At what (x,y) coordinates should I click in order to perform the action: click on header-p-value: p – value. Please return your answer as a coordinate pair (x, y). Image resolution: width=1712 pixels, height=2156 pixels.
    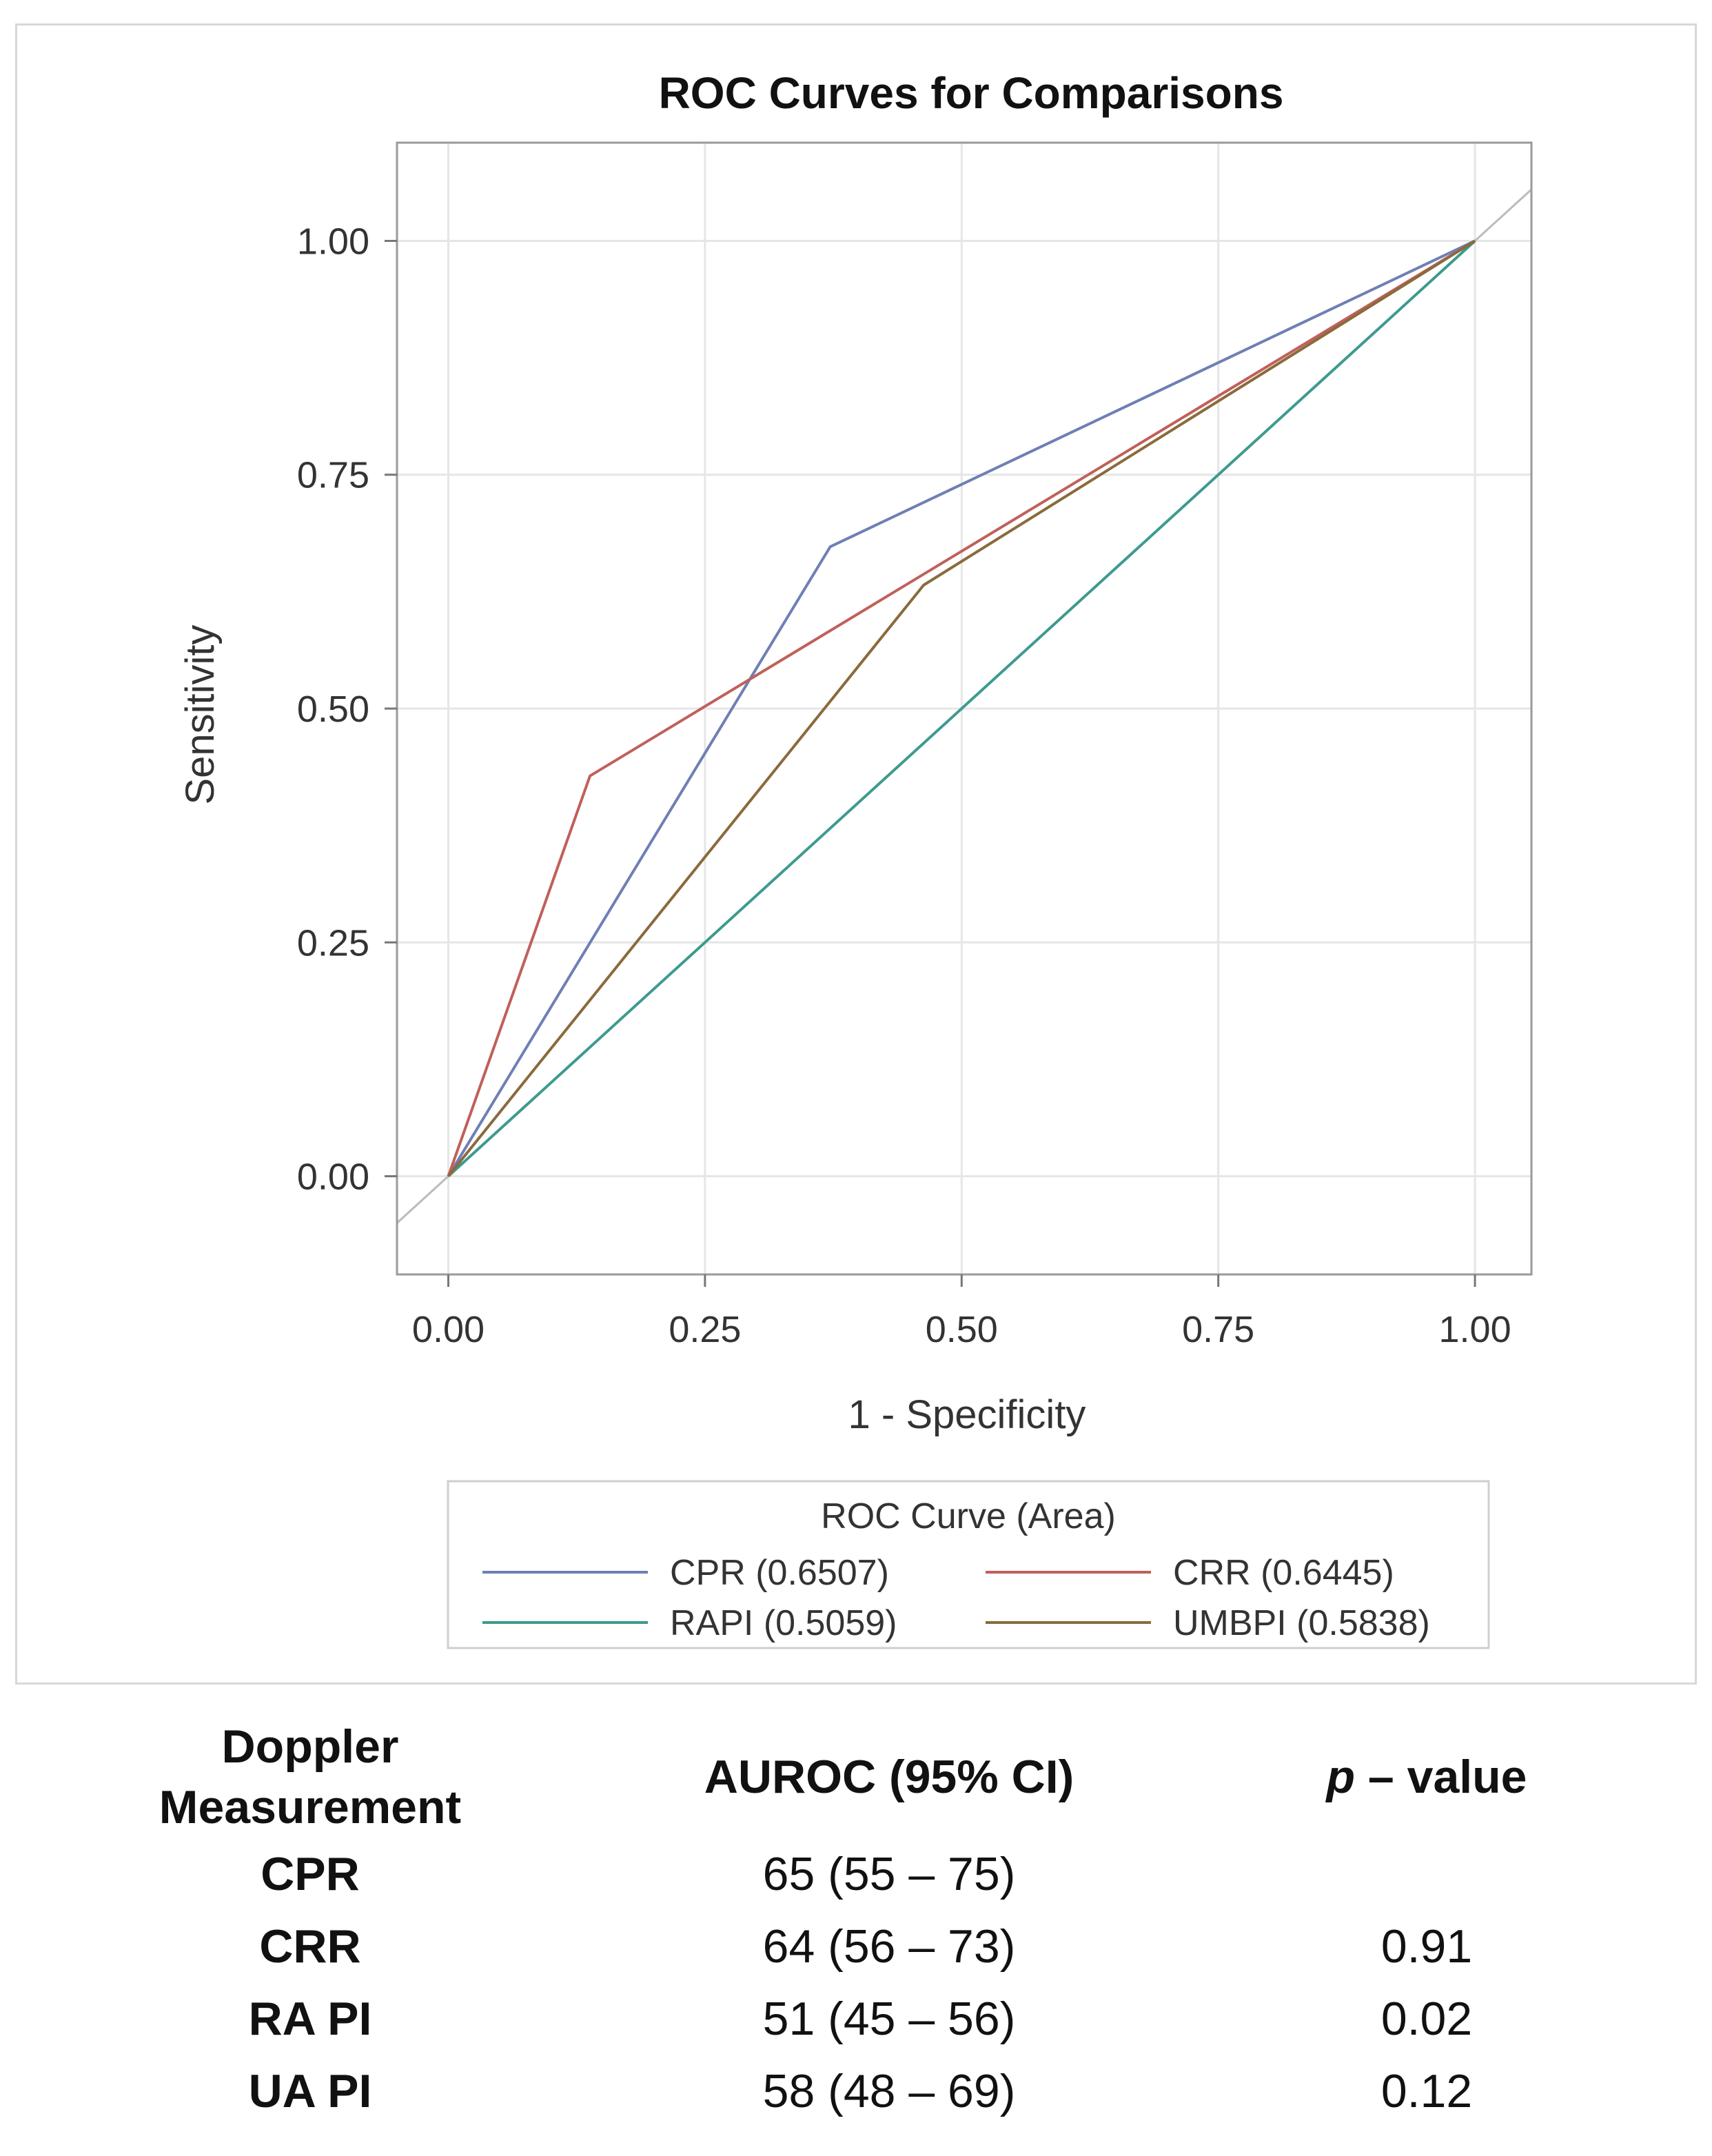
    Looking at the image, I should click on (1426, 1777).